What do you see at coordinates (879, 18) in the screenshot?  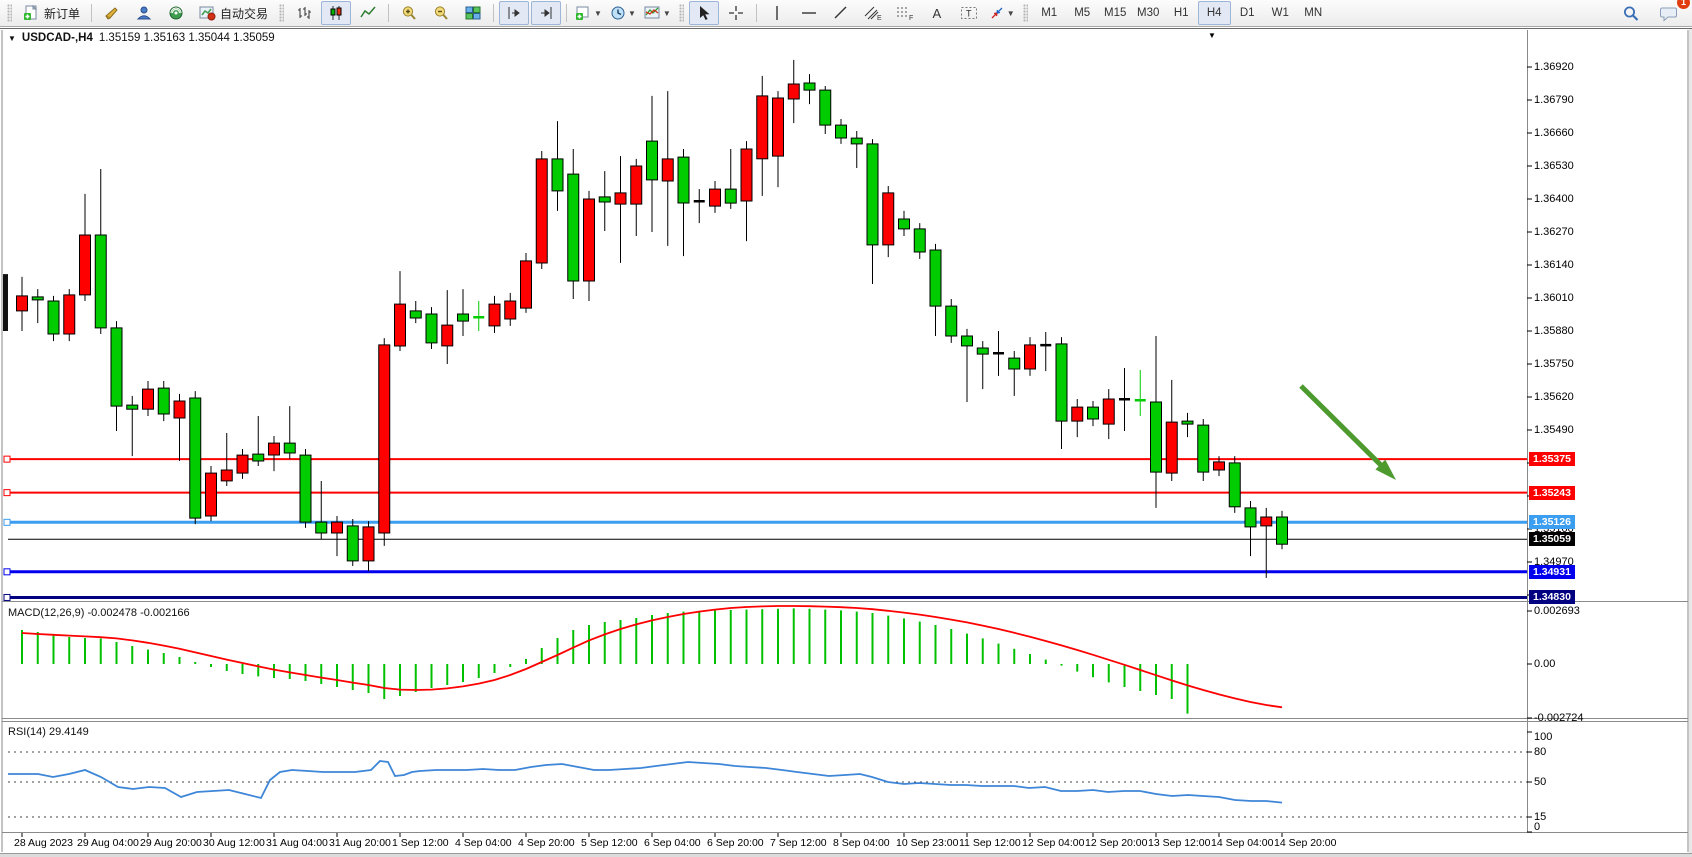 I see `channel-letter: E` at bounding box center [879, 18].